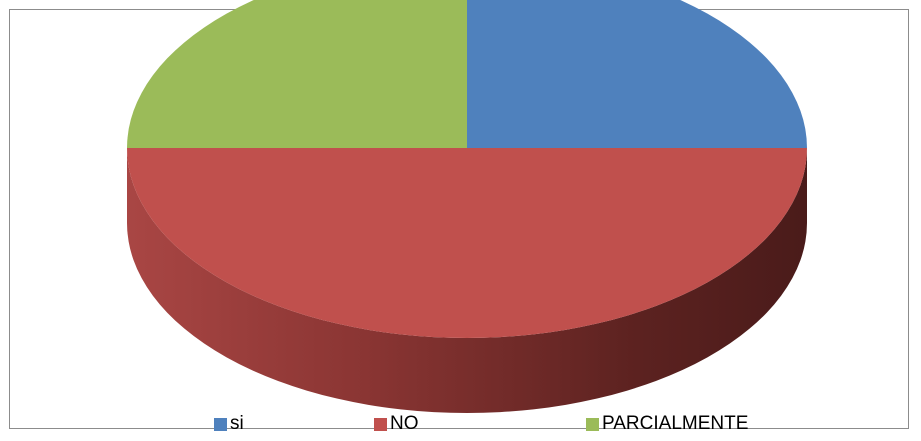 This screenshot has width=921, height=441. Describe the element at coordinates (229, 424) in the screenshot. I see `legend-item-si: si` at that location.